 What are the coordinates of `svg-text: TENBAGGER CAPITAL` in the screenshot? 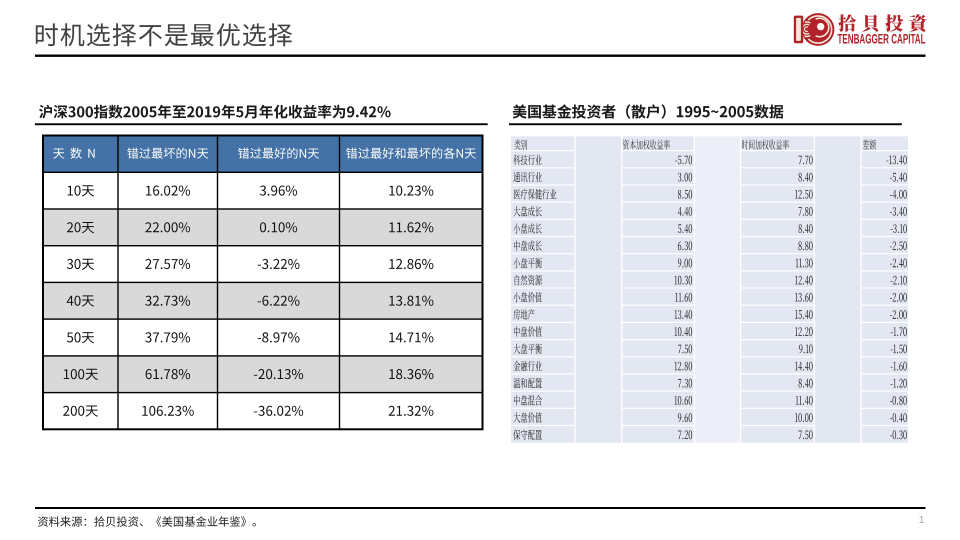 It's located at (882, 40).